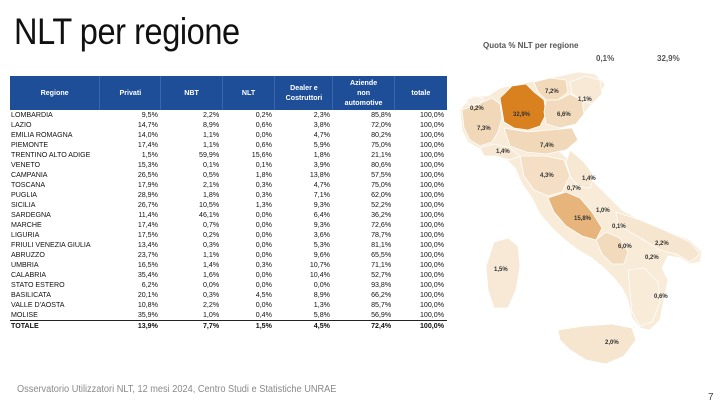 The height and width of the screenshot is (415, 728). Describe the element at coordinates (263, 315) in the screenshot. I see `cell-value: 0,4%` at that location.